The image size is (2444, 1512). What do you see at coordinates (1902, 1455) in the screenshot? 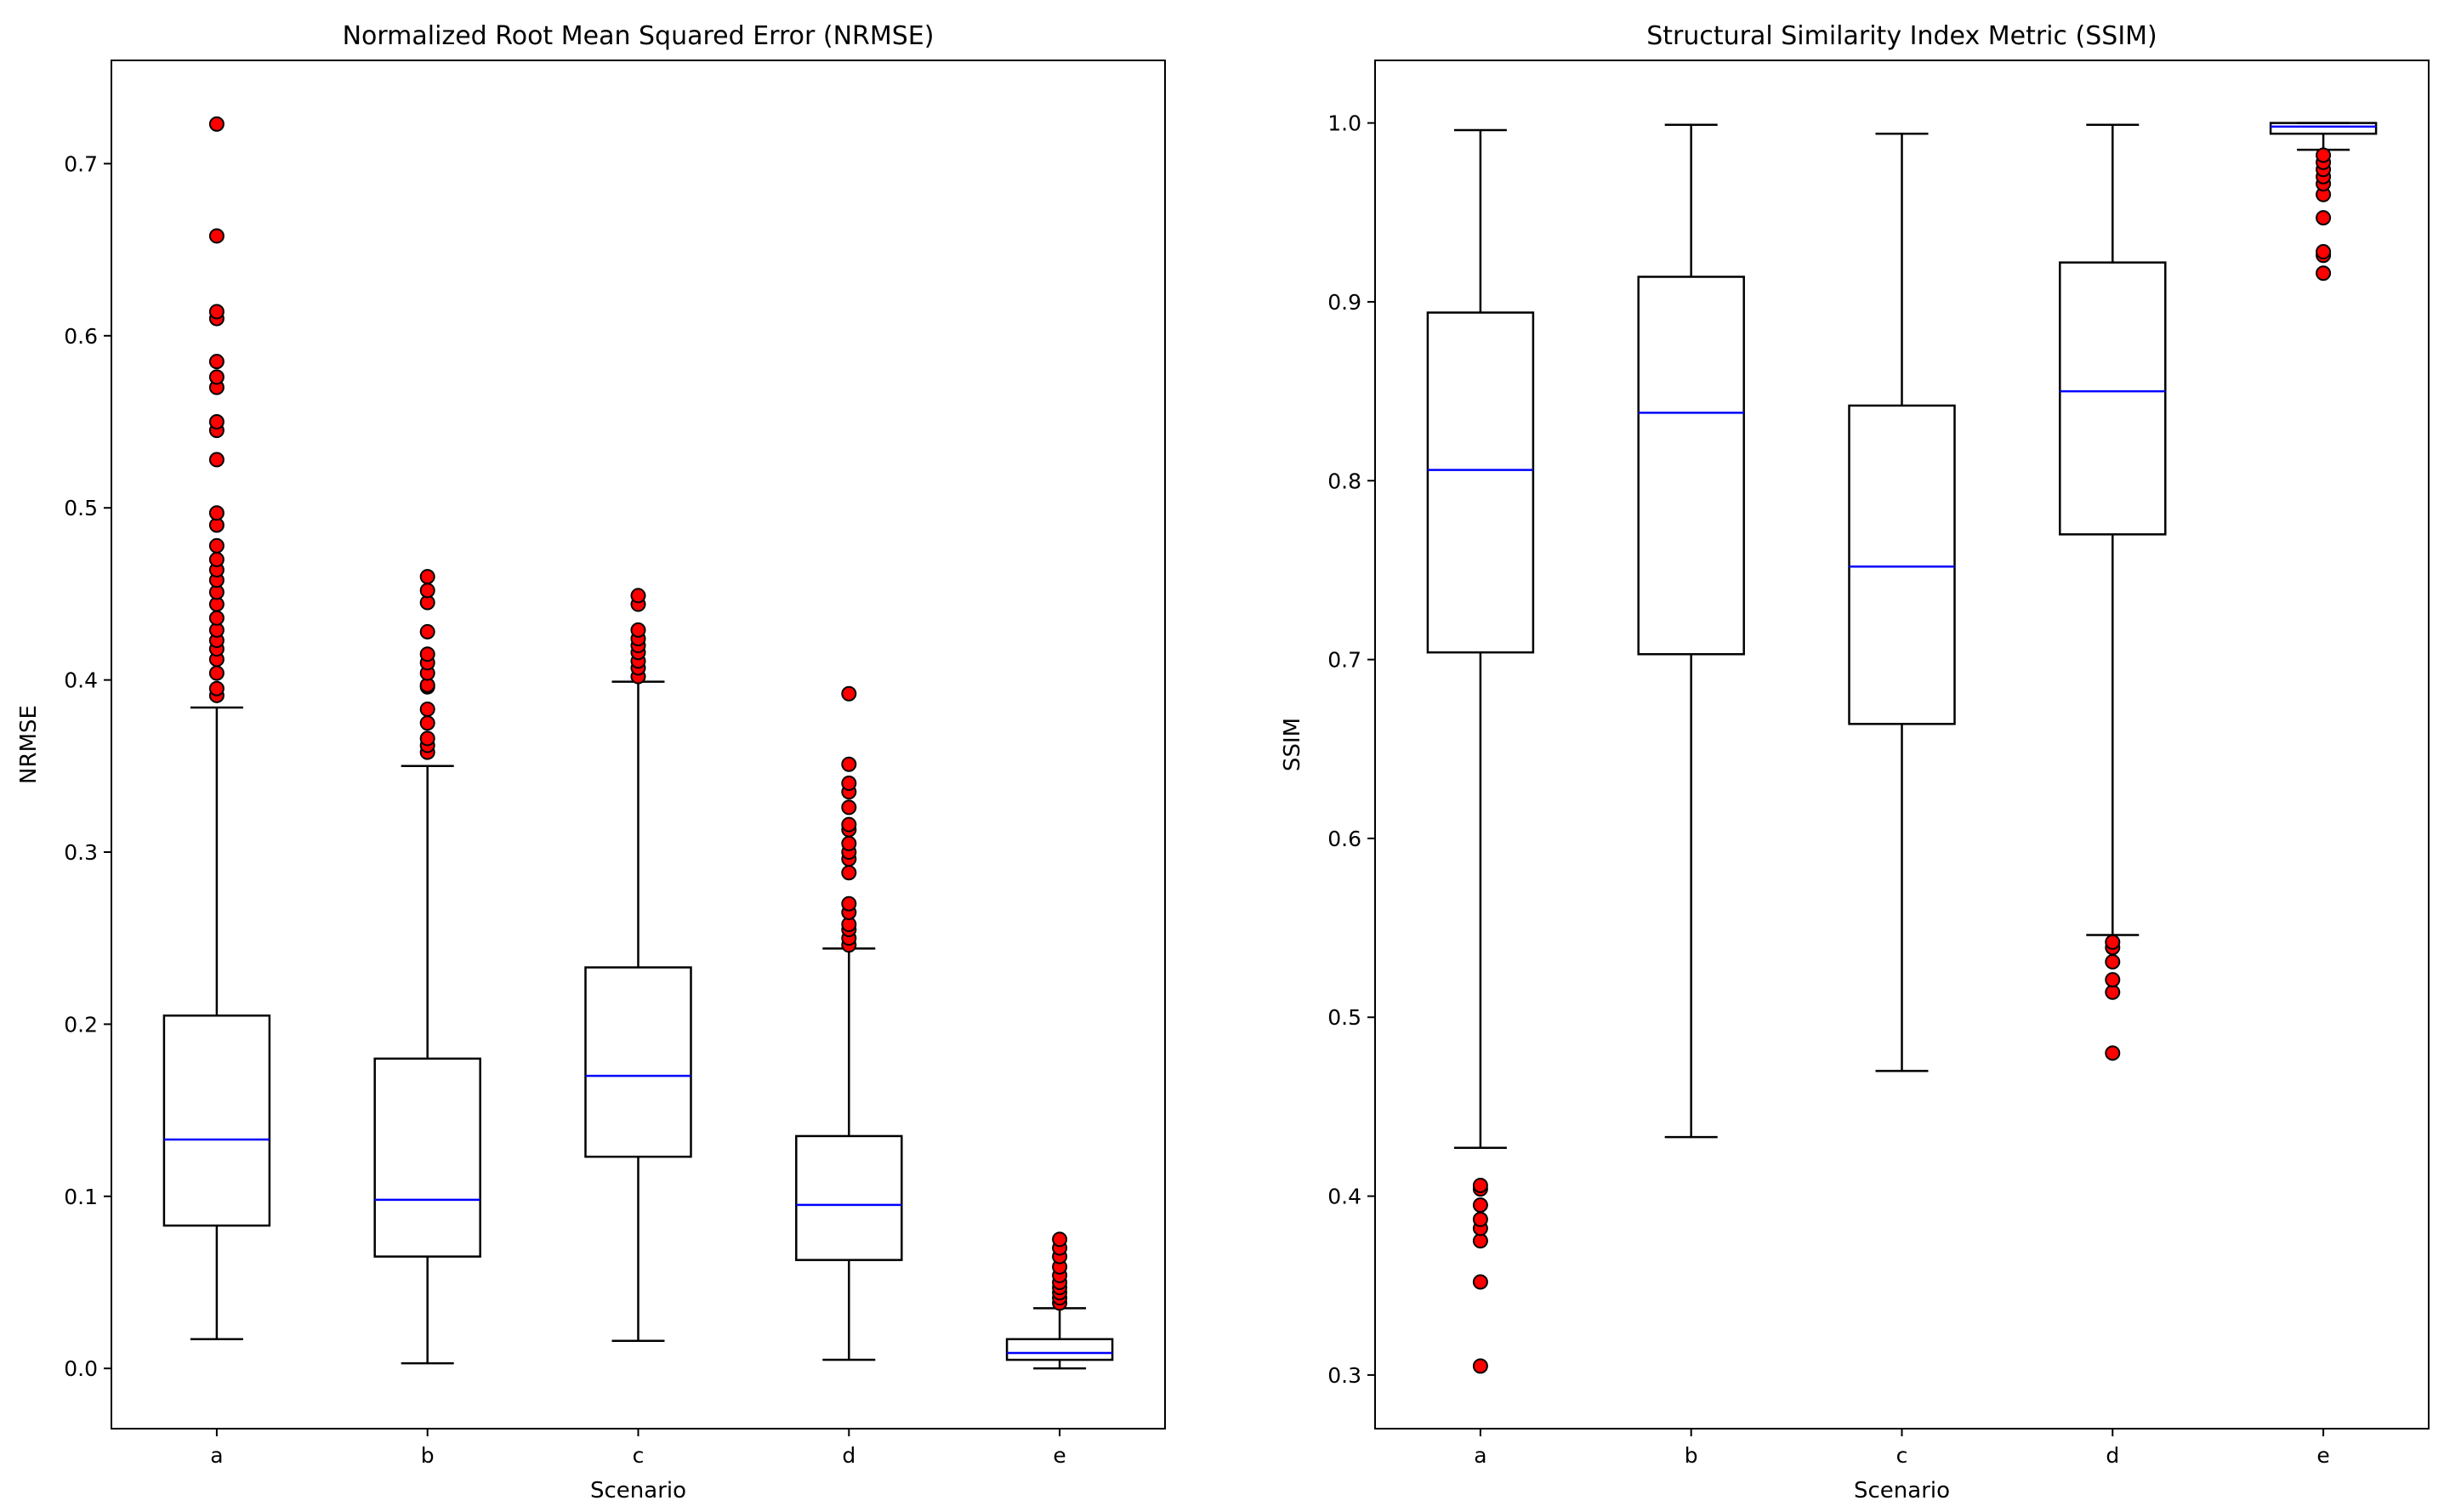
I see `x-tick-label: c` at bounding box center [1902, 1455].